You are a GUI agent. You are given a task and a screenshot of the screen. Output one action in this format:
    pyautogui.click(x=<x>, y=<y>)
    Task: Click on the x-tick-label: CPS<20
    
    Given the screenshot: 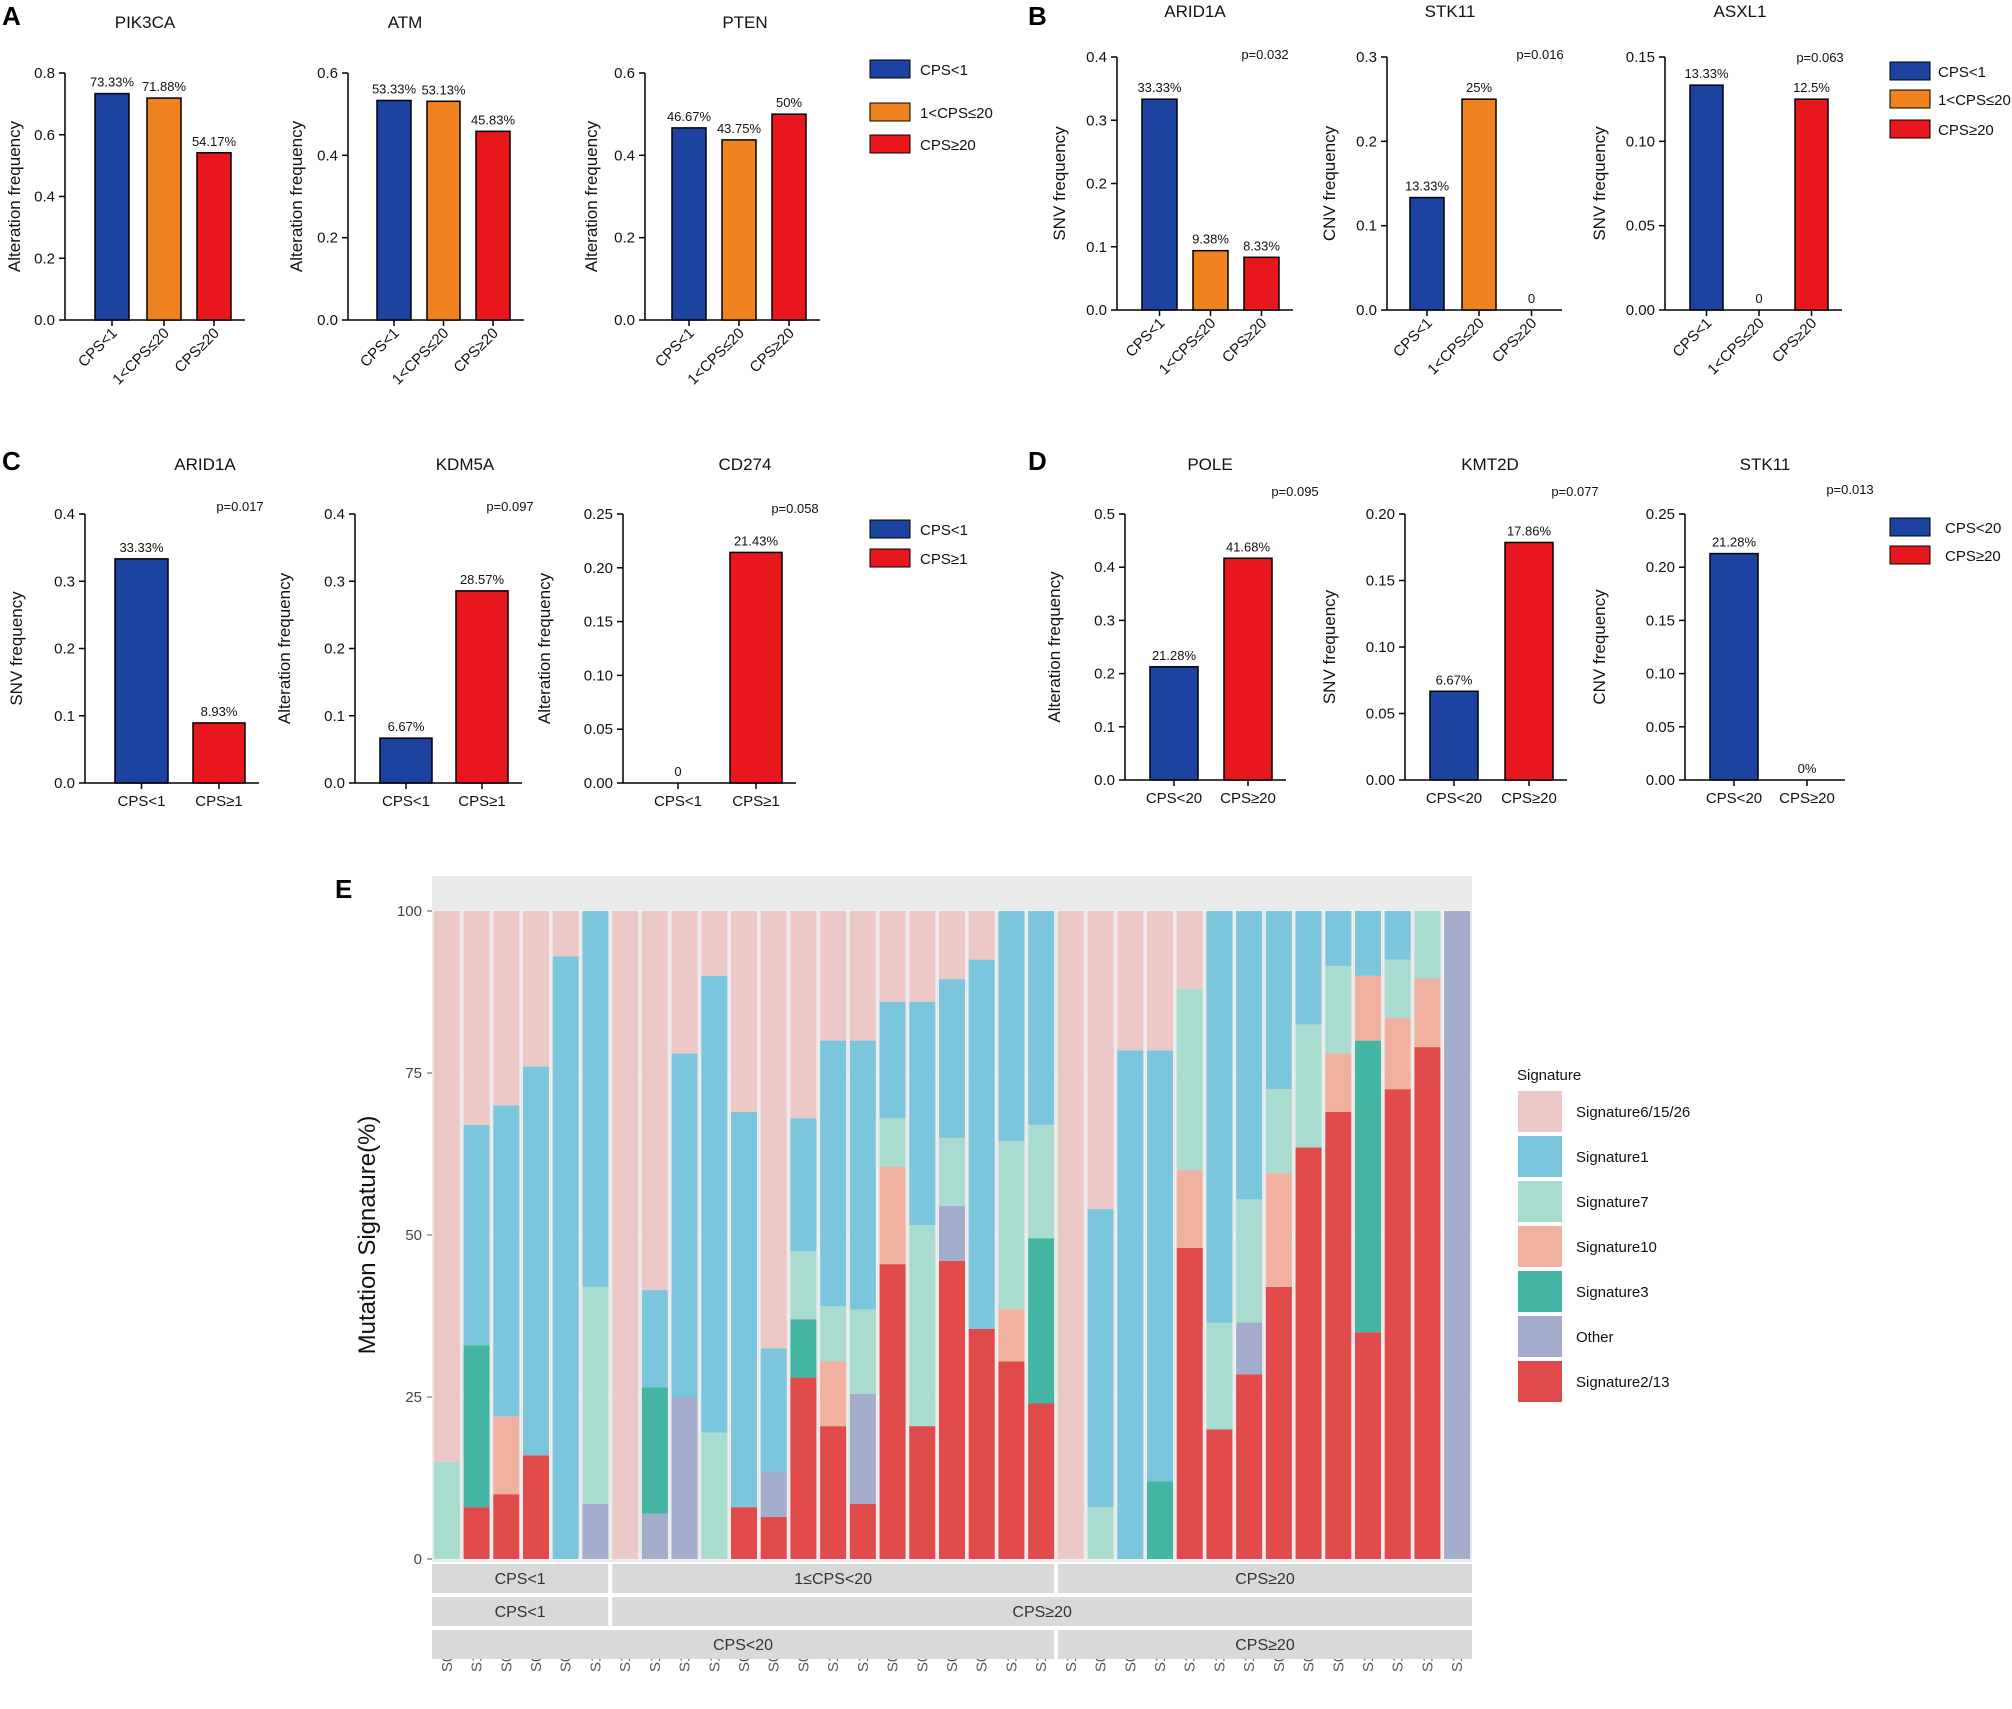 What is the action you would take?
    pyautogui.click(x=1734, y=798)
    